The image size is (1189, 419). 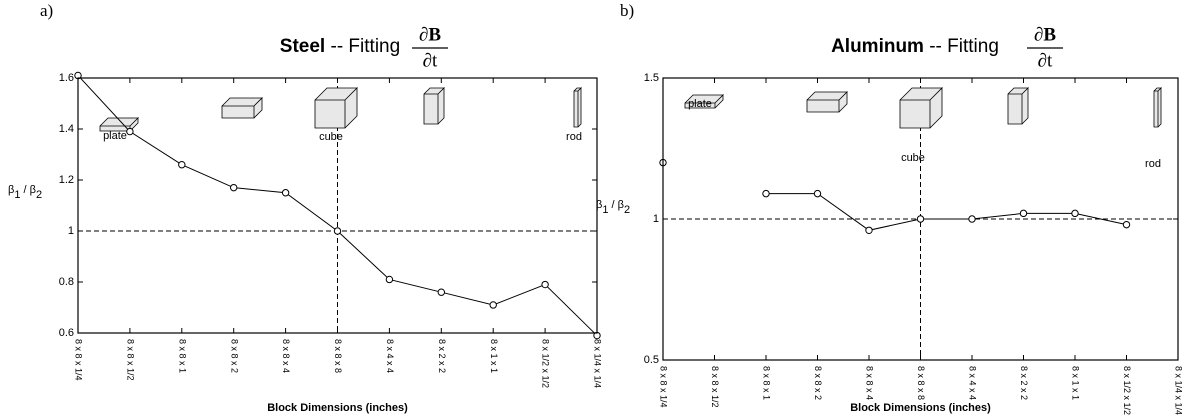 I want to click on panel-label: b), so click(x=627, y=10).